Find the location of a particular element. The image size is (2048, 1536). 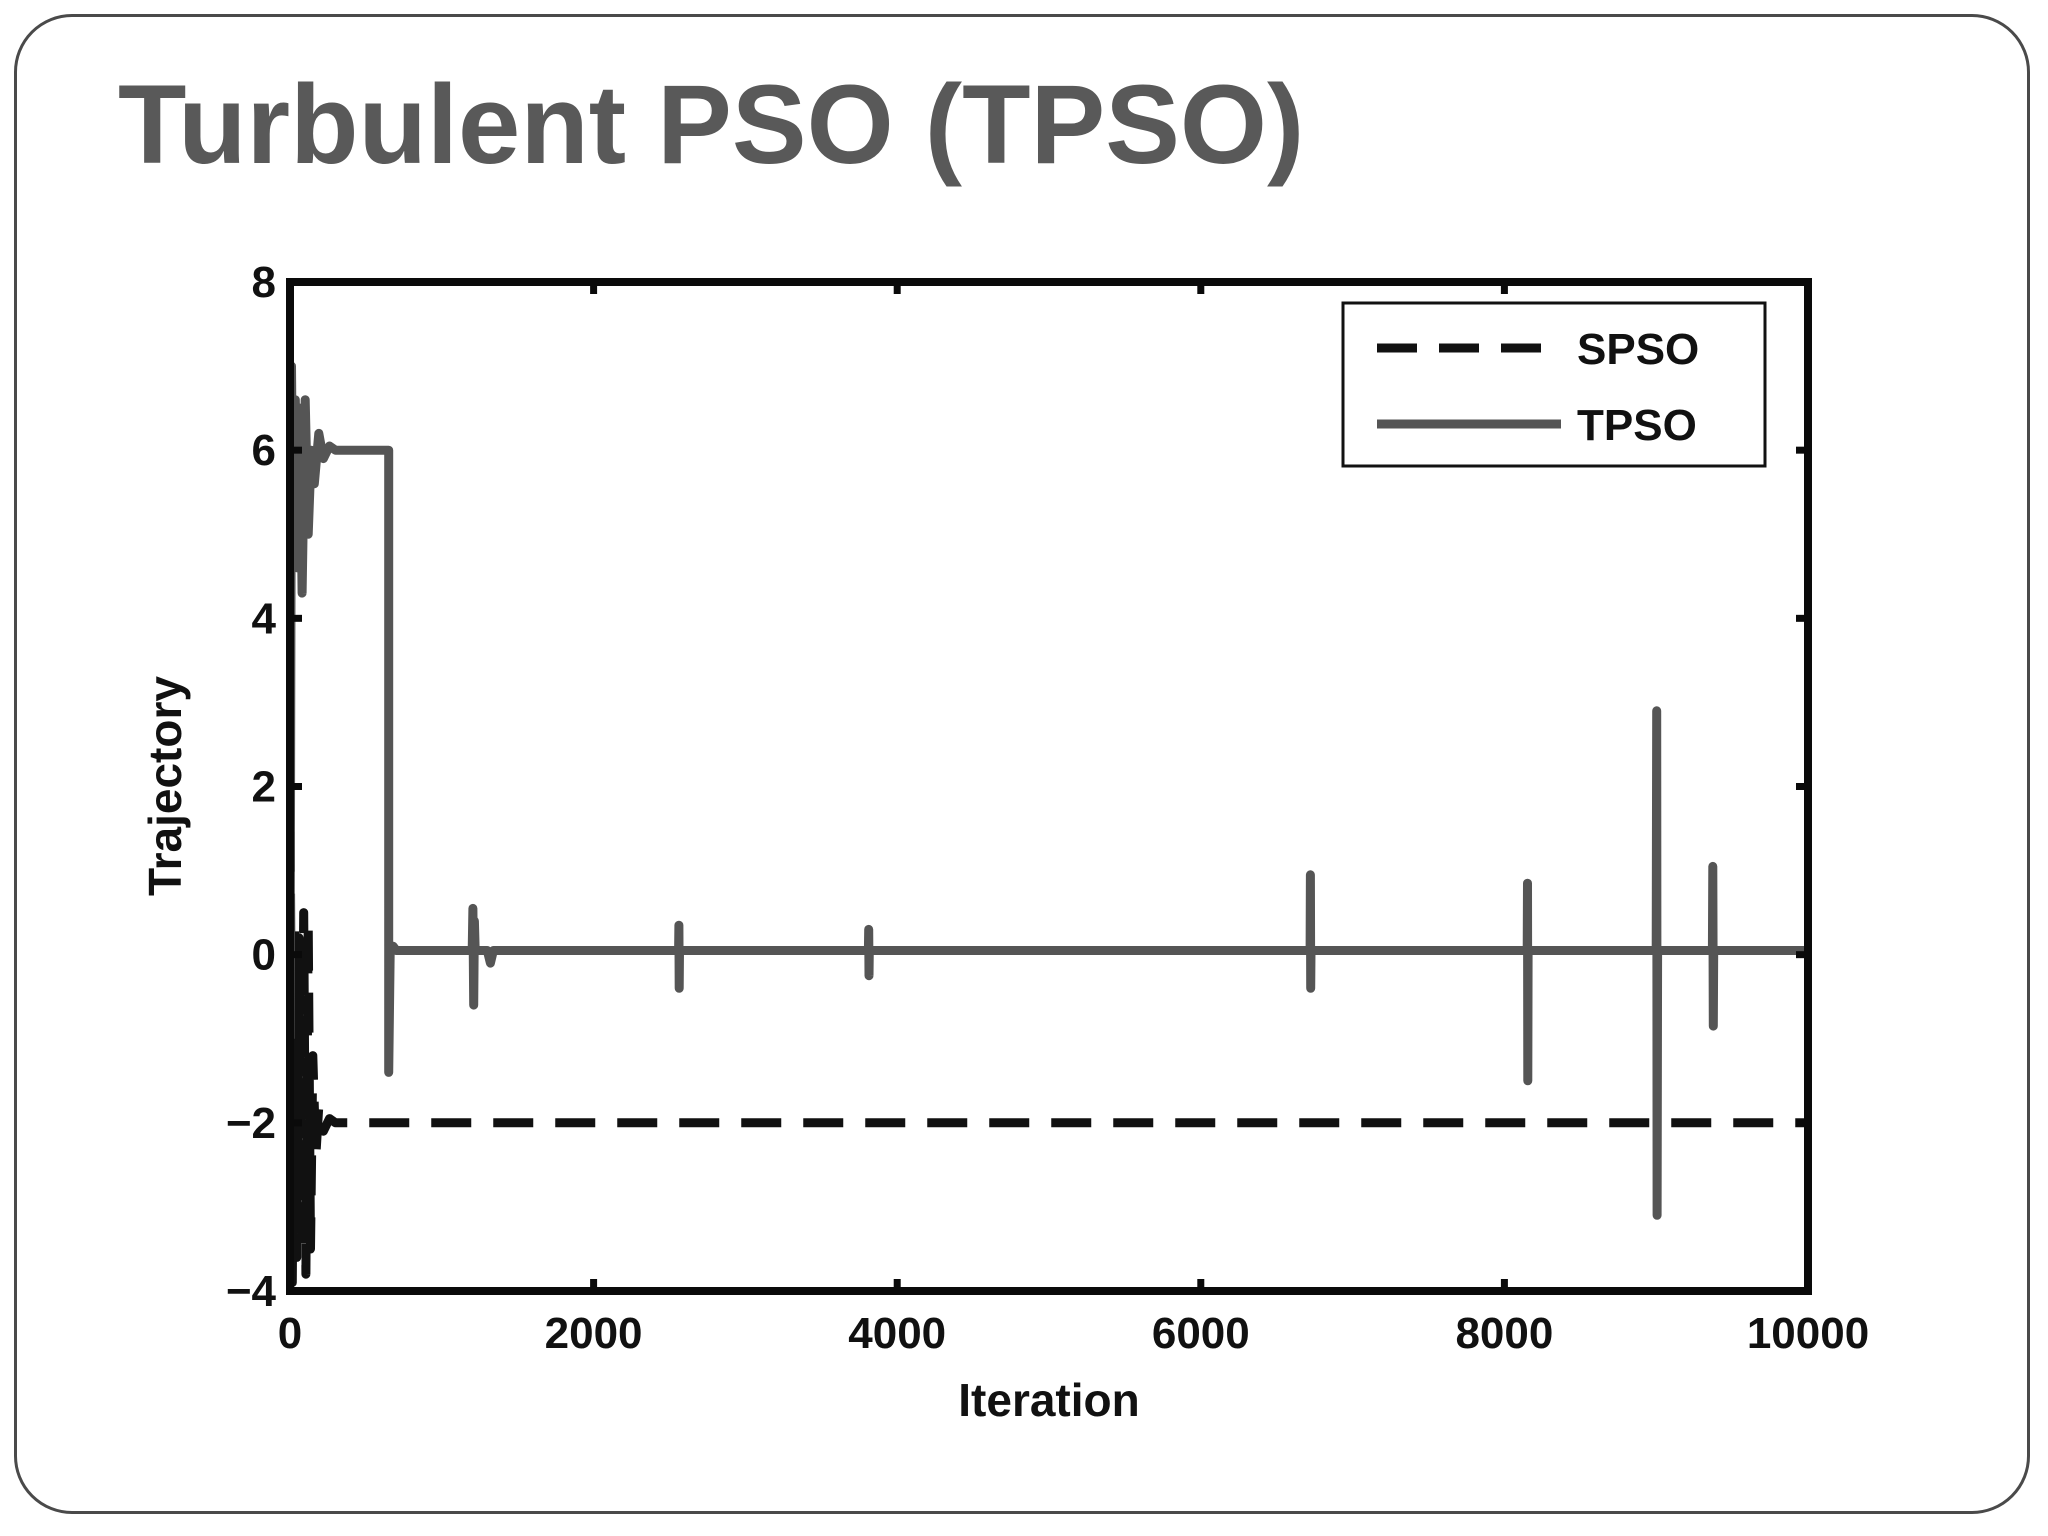

y-tick-label: 6 is located at coordinates (264, 450).